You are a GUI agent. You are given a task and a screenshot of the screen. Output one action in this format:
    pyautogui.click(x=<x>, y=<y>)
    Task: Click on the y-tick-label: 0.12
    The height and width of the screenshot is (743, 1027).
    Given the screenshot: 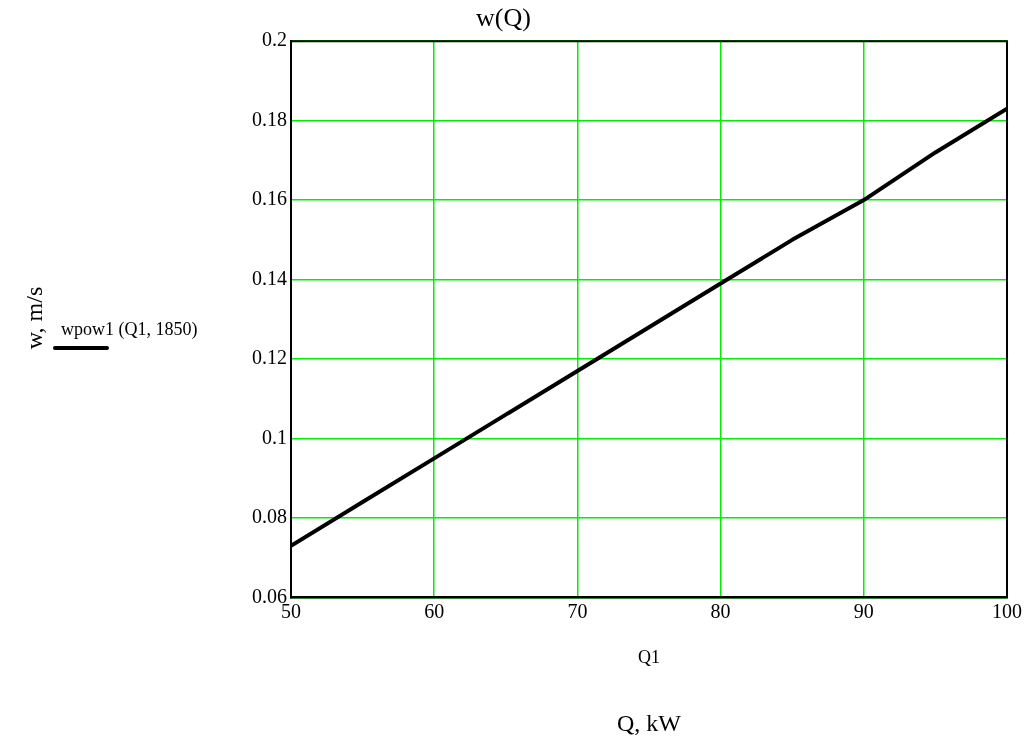 What is the action you would take?
    pyautogui.click(x=269, y=357)
    